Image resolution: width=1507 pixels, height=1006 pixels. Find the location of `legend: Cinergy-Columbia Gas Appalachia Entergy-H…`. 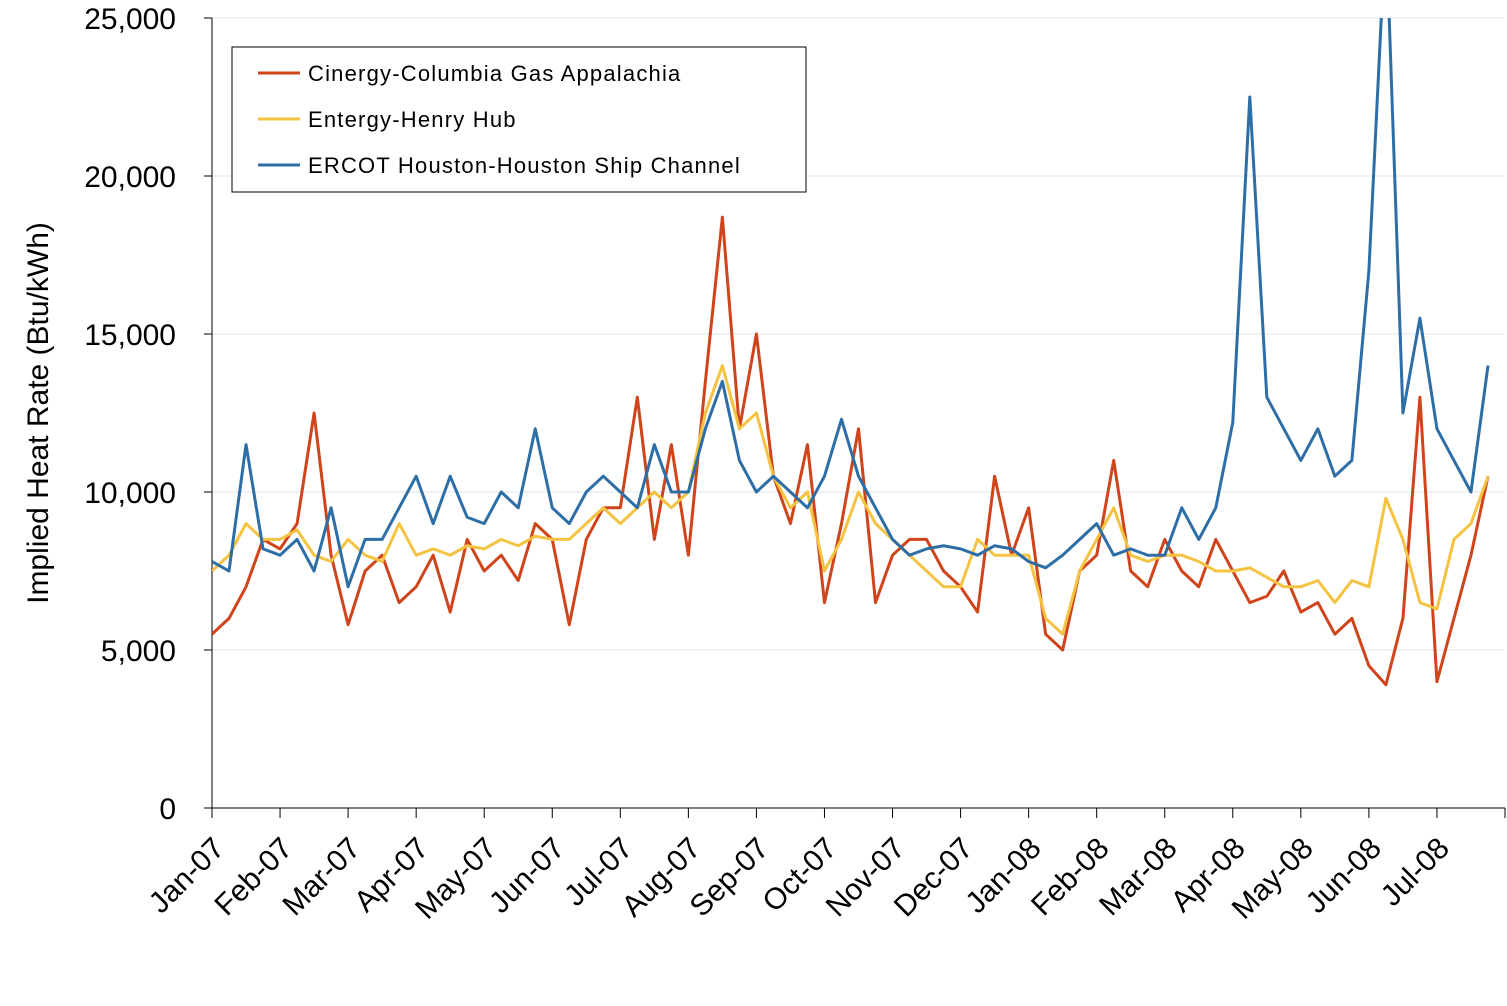

legend: Cinergy-Columbia Gas Appalachia Entergy-H… is located at coordinates (519, 119).